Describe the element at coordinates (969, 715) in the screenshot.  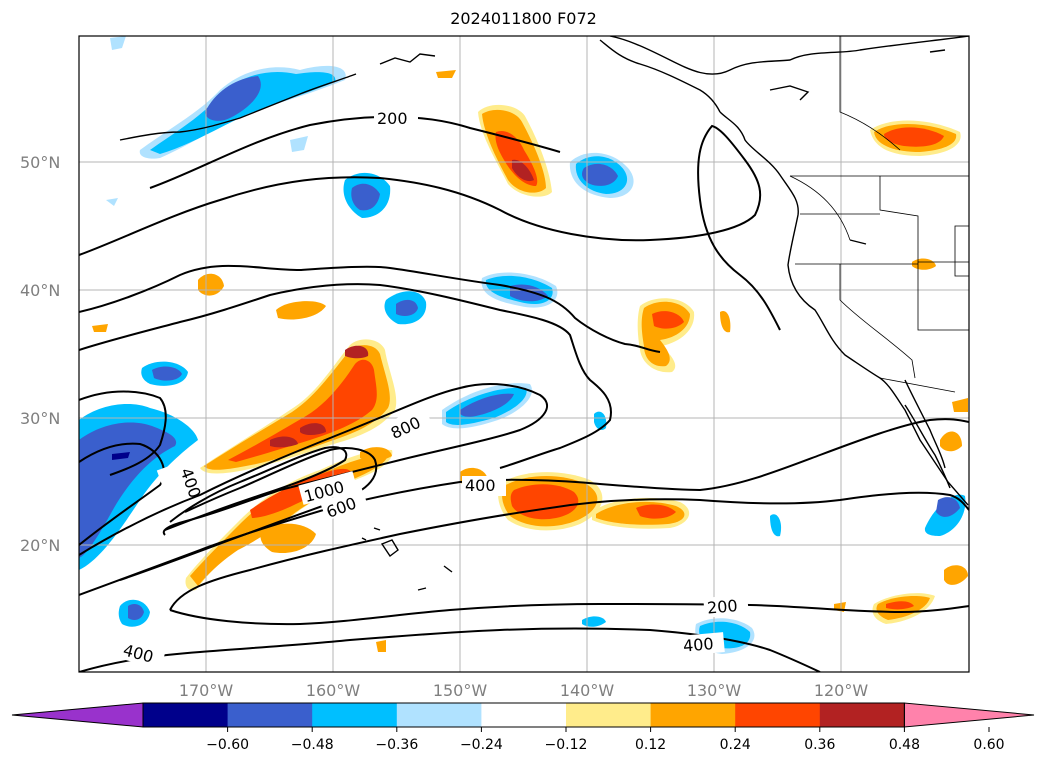
I see `colorbar-extend-max` at that location.